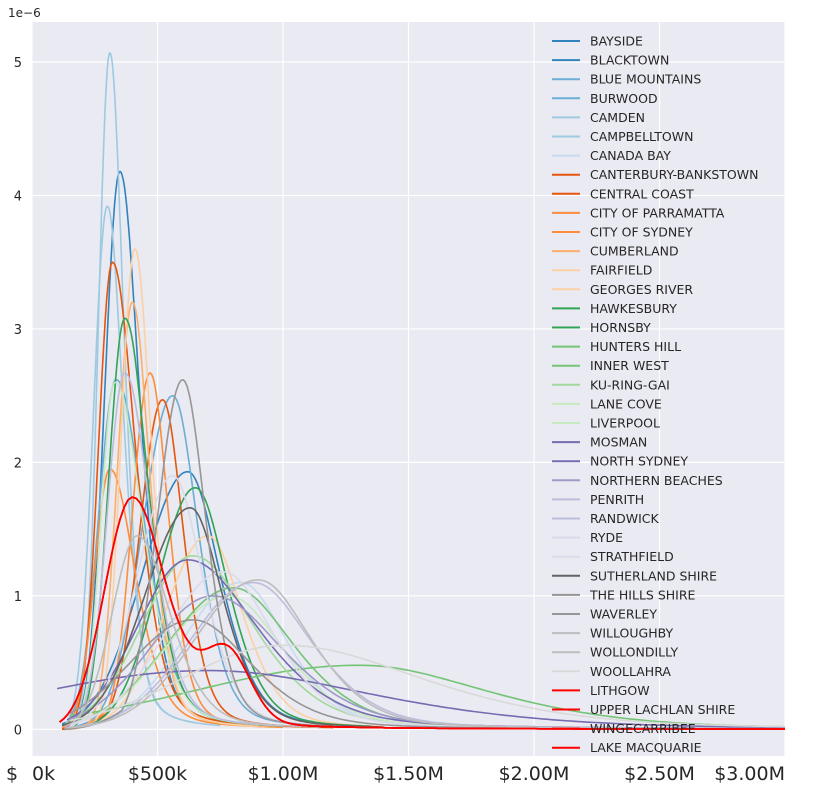 The image size is (830, 792). I want to click on x-tick-label: $2.50M, so click(659, 774).